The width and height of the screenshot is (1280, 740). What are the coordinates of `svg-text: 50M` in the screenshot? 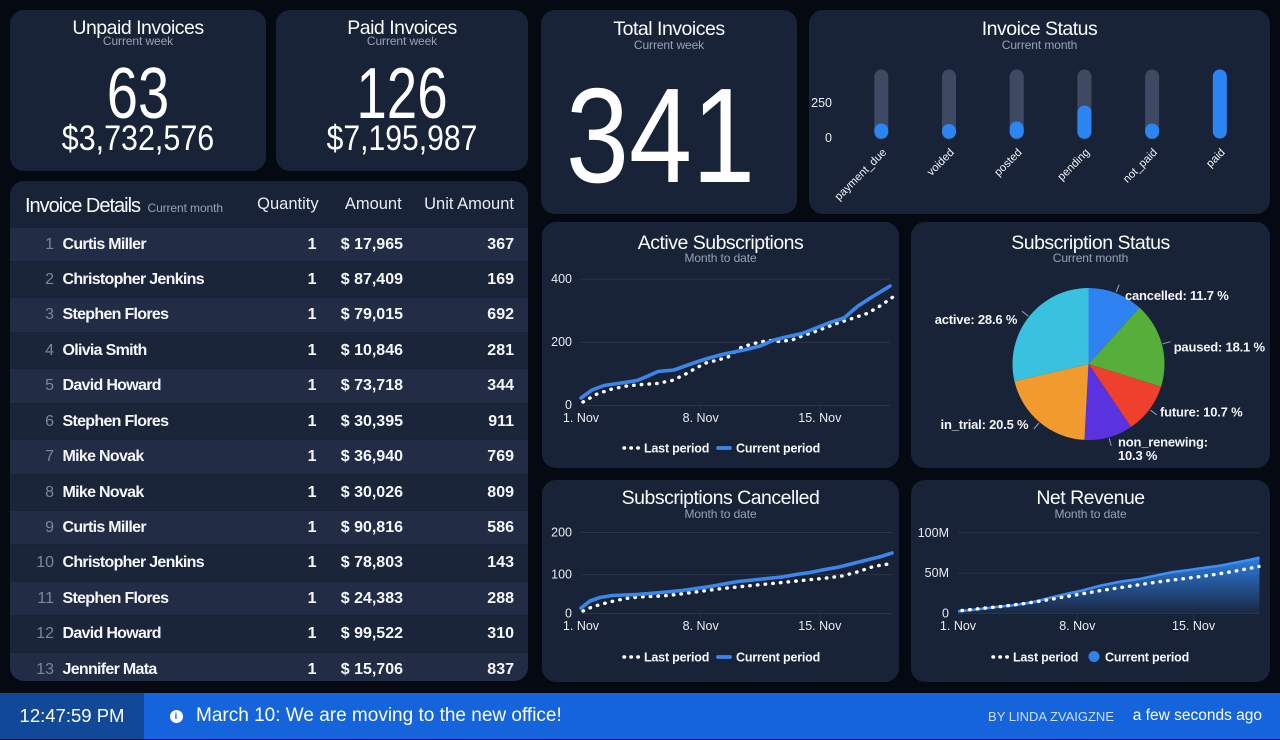 It's located at (937, 573).